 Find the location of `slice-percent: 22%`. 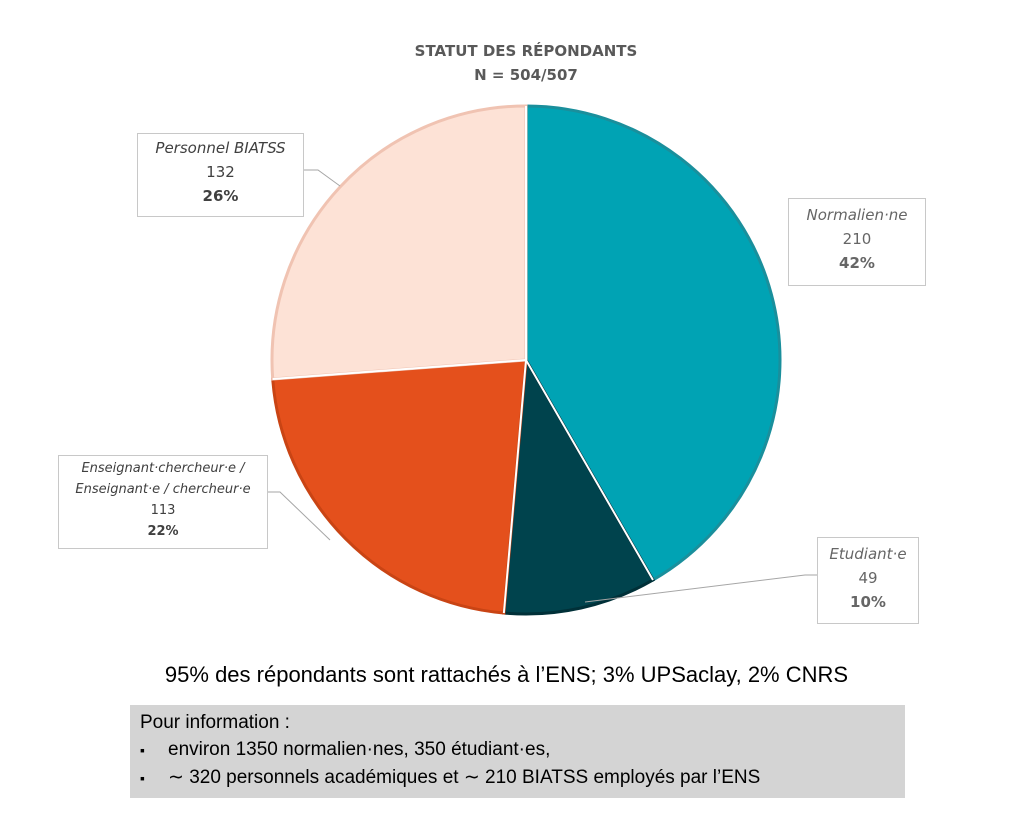

slice-percent: 22% is located at coordinates (163, 531).